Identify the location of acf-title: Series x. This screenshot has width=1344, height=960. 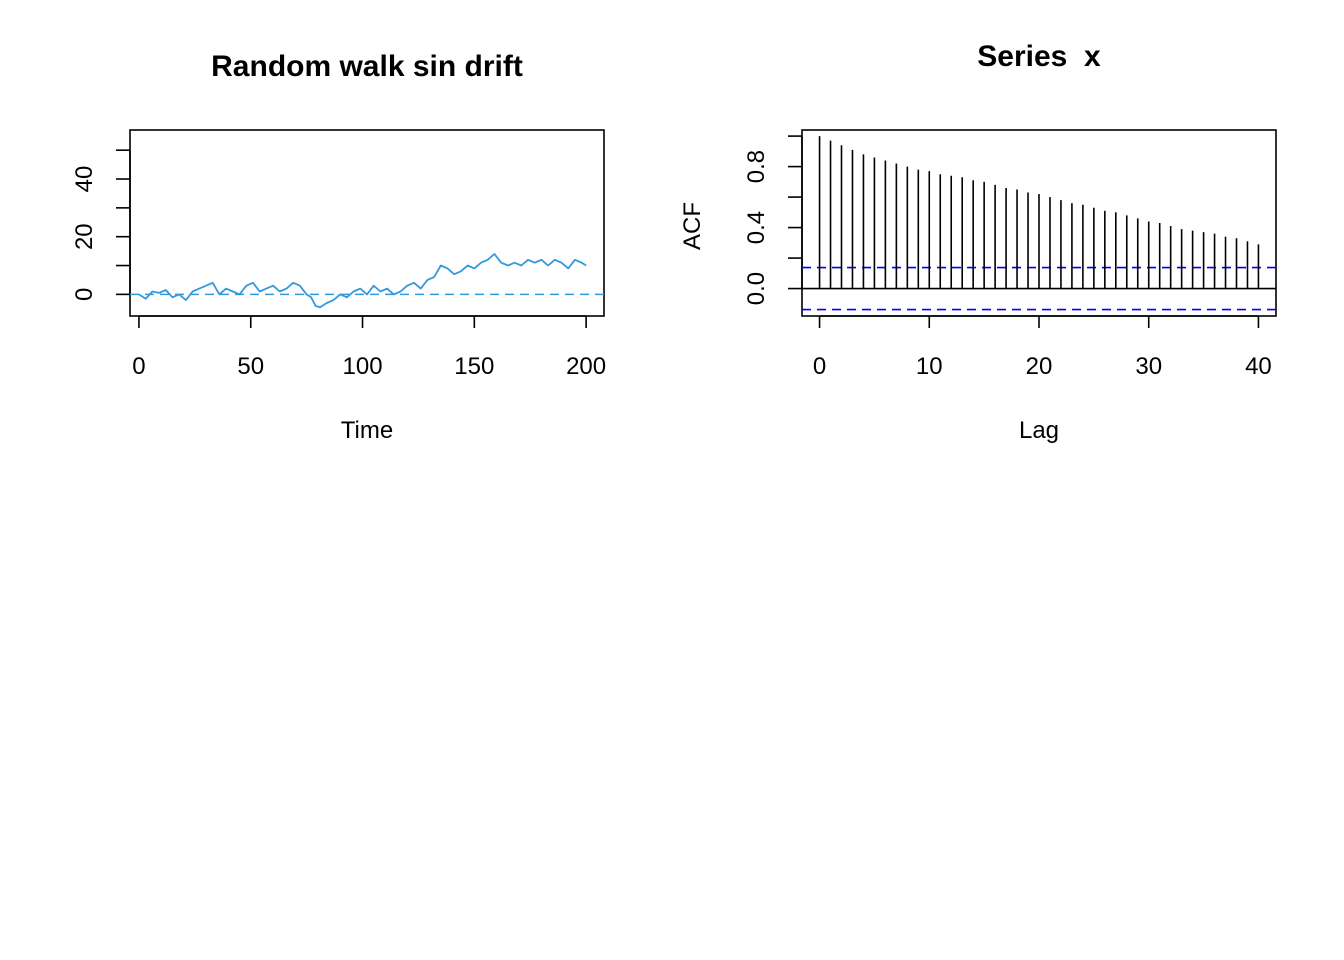
(1039, 56).